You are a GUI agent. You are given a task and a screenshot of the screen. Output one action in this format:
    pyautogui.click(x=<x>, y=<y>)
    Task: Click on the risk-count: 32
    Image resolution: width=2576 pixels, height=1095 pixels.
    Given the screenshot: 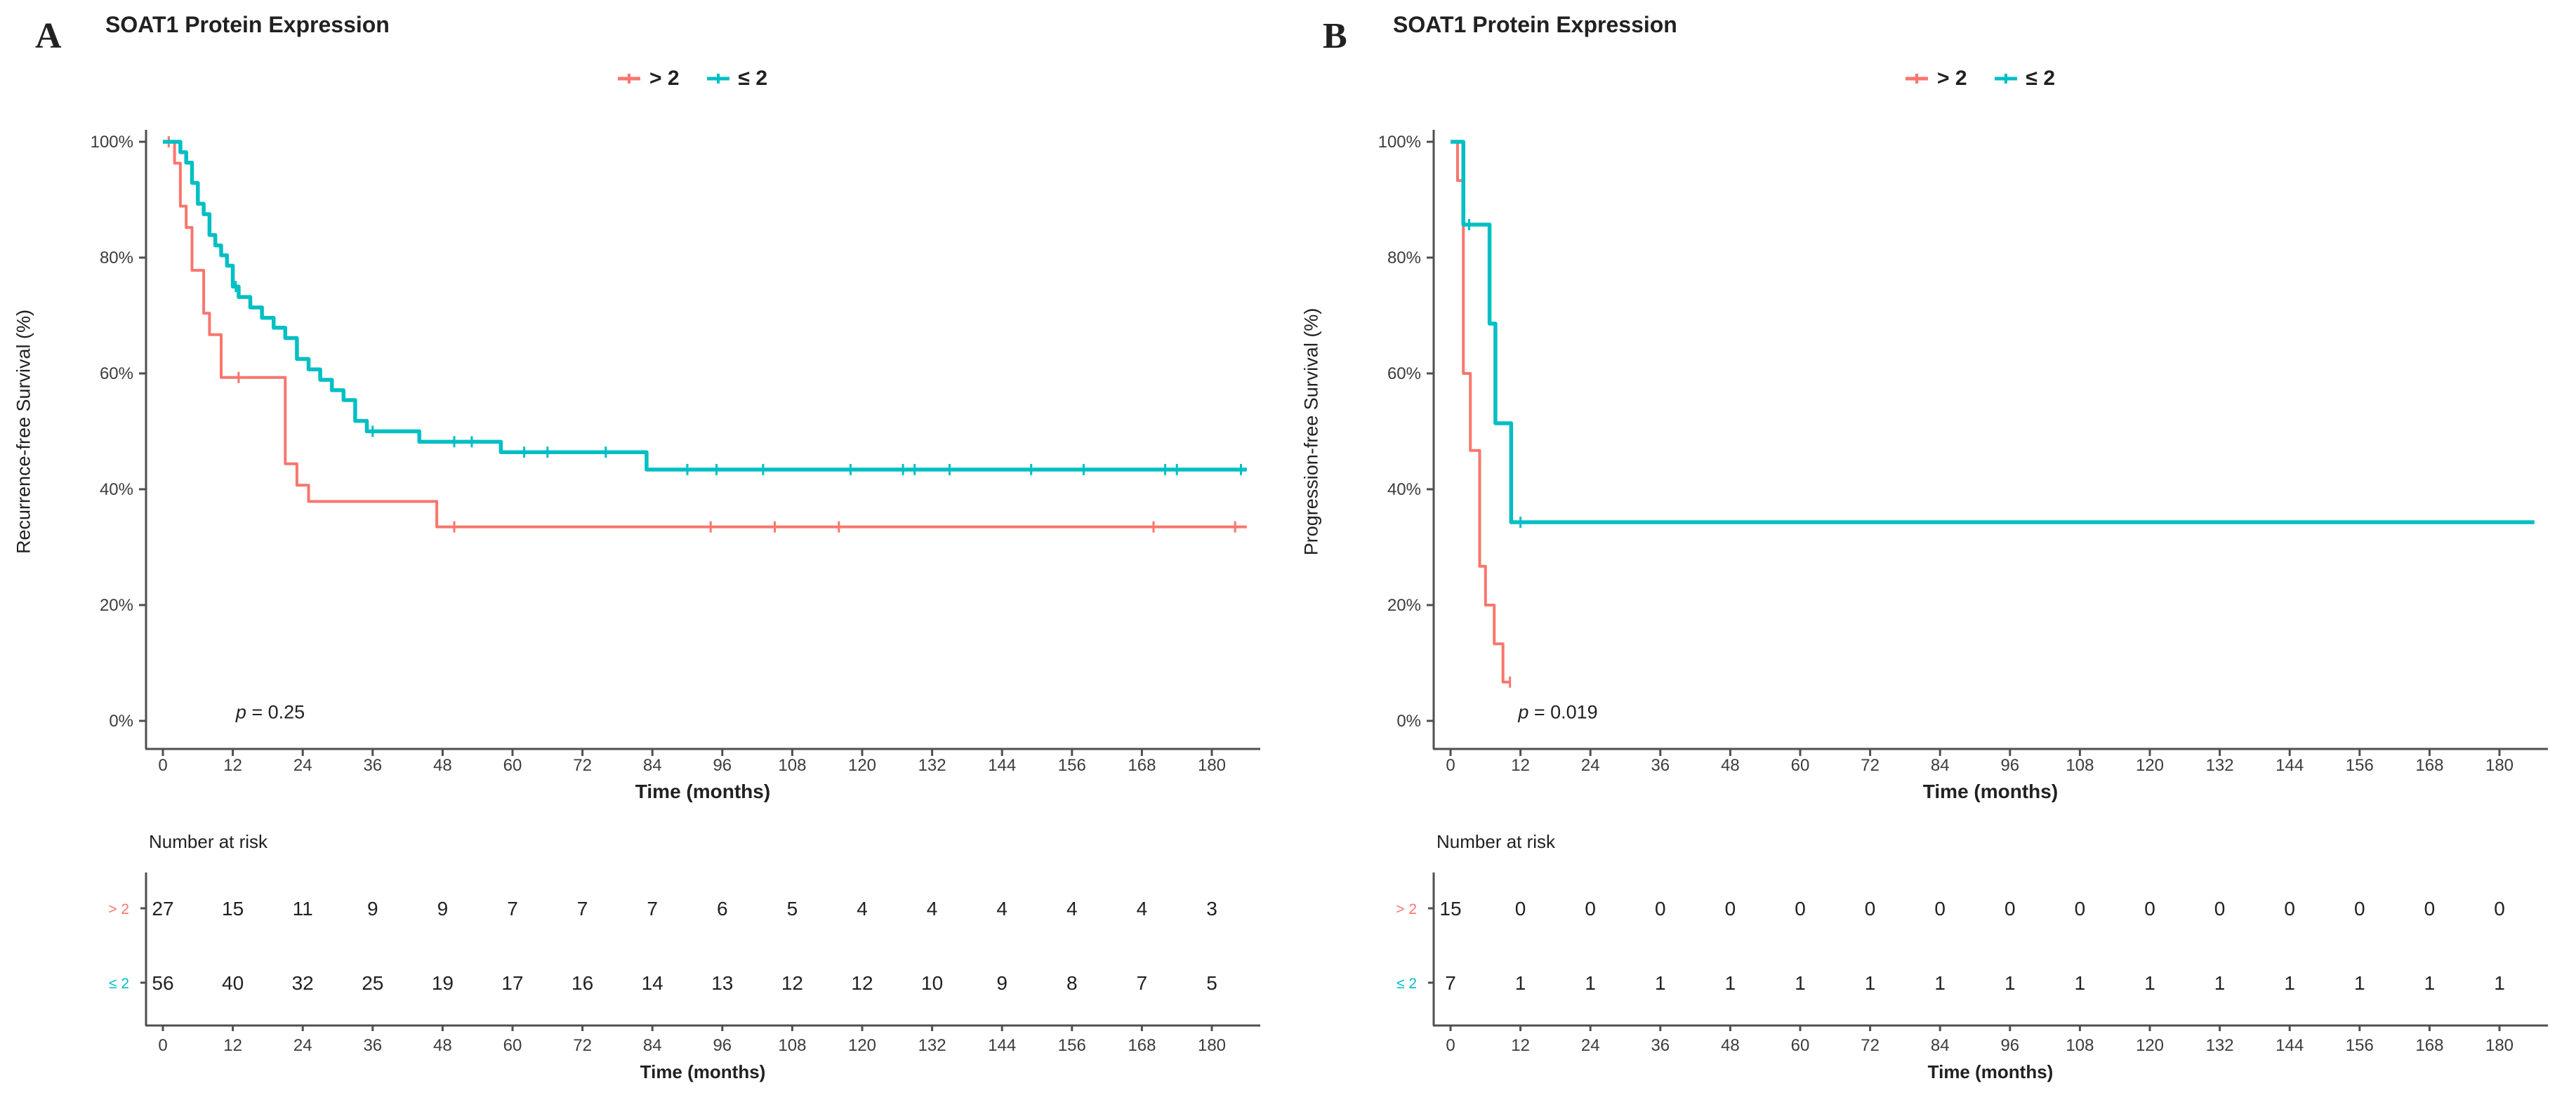 What is the action you would take?
    pyautogui.click(x=303, y=983)
    